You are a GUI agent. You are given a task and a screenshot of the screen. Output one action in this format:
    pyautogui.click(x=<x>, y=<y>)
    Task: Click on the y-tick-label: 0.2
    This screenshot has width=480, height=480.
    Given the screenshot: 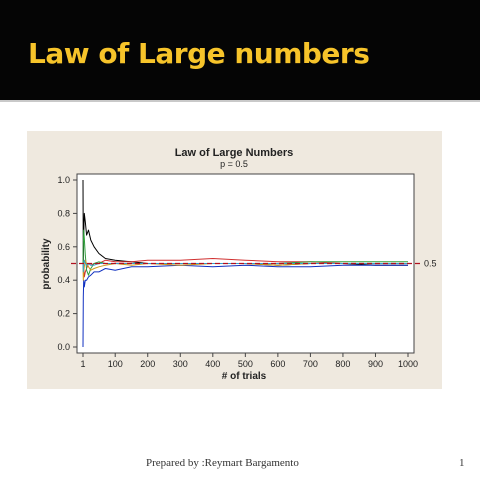 What is the action you would take?
    pyautogui.click(x=63, y=314)
    